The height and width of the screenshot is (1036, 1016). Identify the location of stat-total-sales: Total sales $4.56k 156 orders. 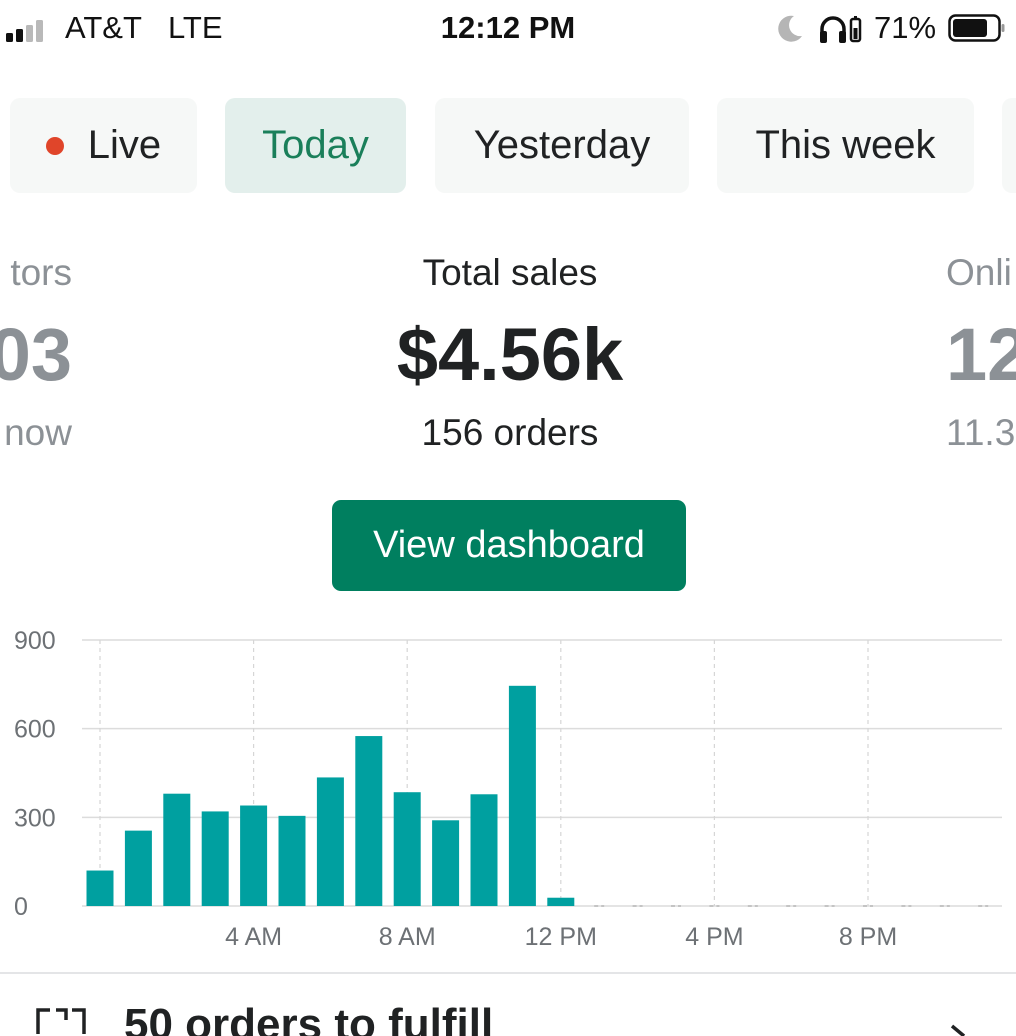
(510, 353).